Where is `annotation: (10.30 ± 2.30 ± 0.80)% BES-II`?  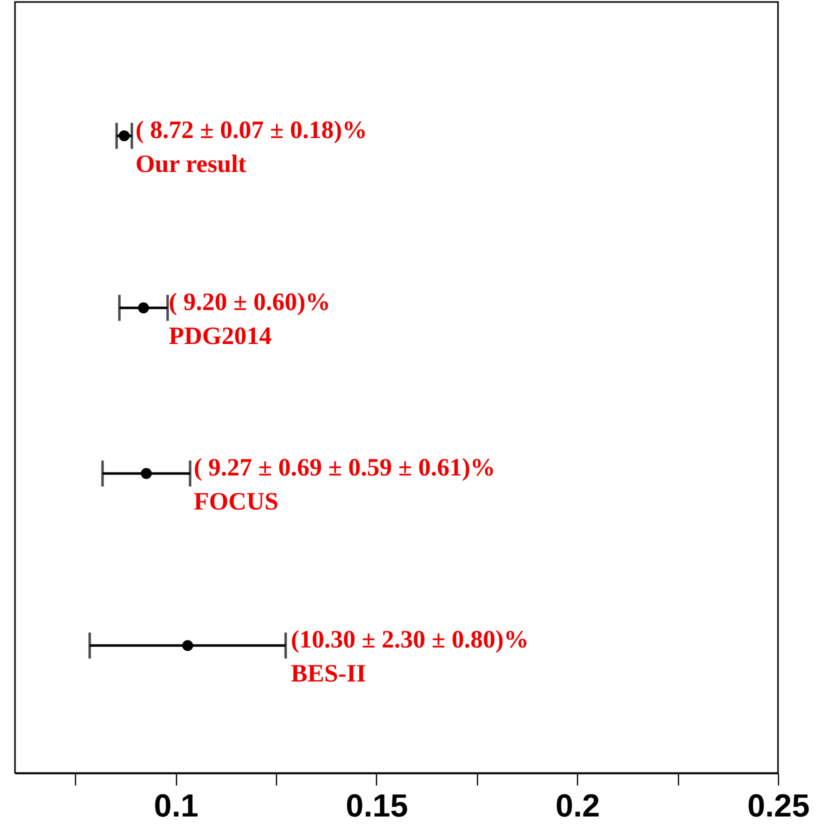
annotation: (10.30 ± 2.30 ± 0.80)% BES-II is located at coordinates (409, 657).